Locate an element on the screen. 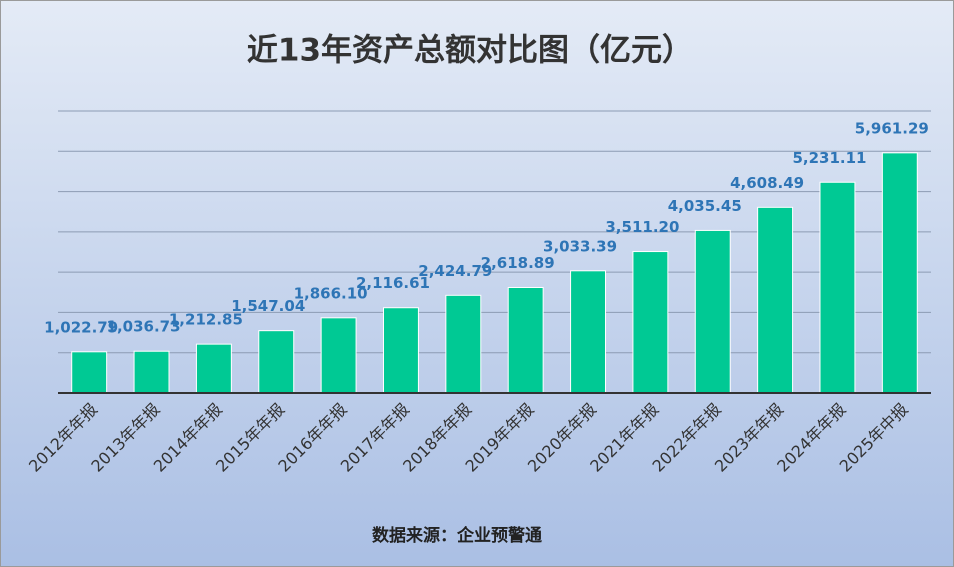  value-label: 2,424.79 is located at coordinates (455, 271).